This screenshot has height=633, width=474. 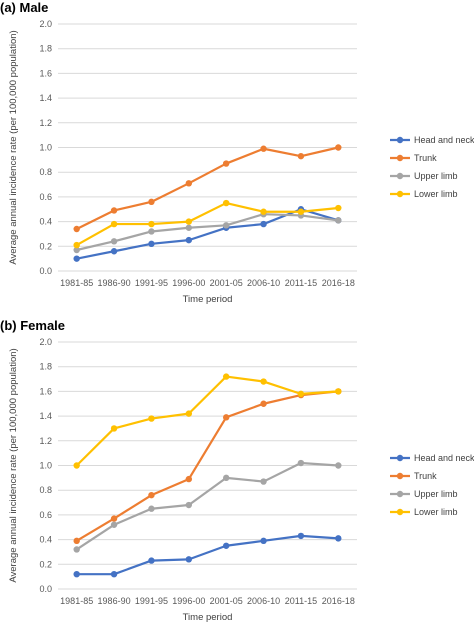 I want to click on y-tick-label: 0.4, so click(x=45, y=540).